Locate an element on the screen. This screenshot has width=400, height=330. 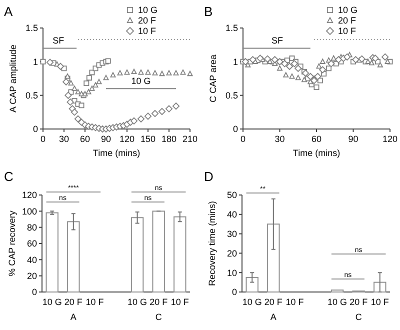
chart-title: B is located at coordinates (208, 11).